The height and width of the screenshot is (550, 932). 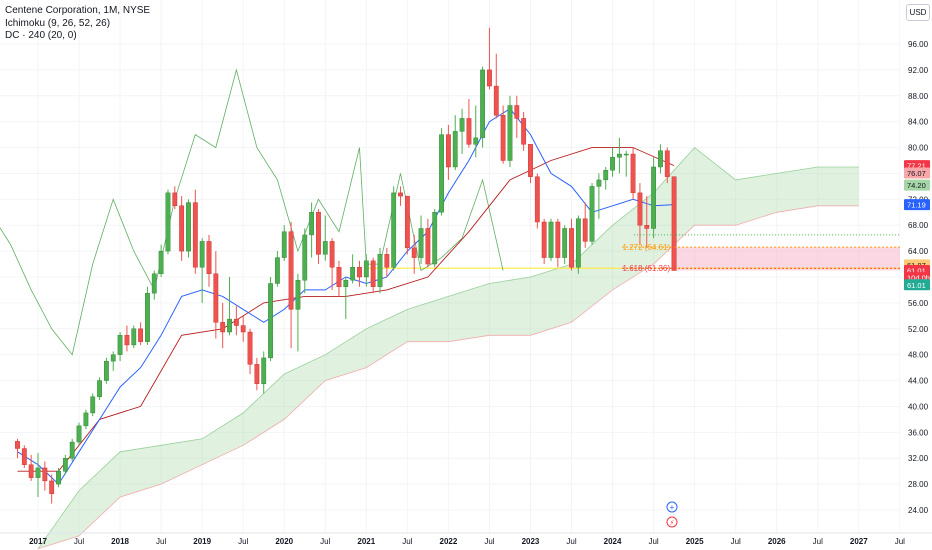 I want to click on price-label-text: 74.20, so click(x=916, y=185).